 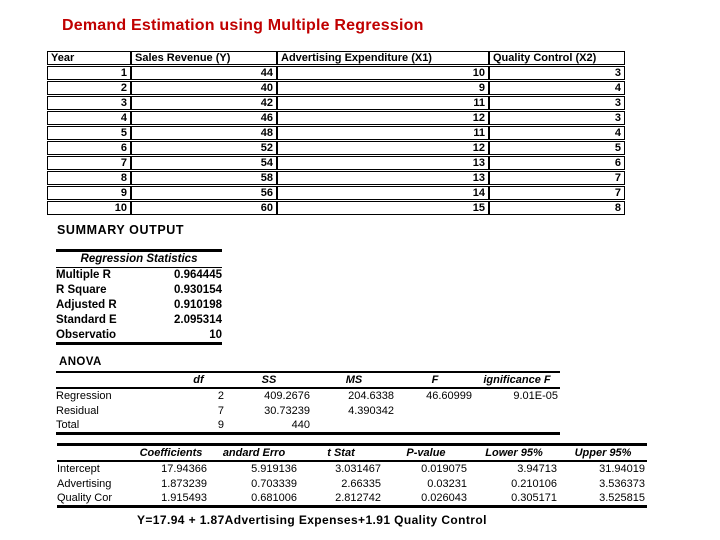 I want to click on coef-t-stat-cell: 2.812742, so click(x=341, y=499).